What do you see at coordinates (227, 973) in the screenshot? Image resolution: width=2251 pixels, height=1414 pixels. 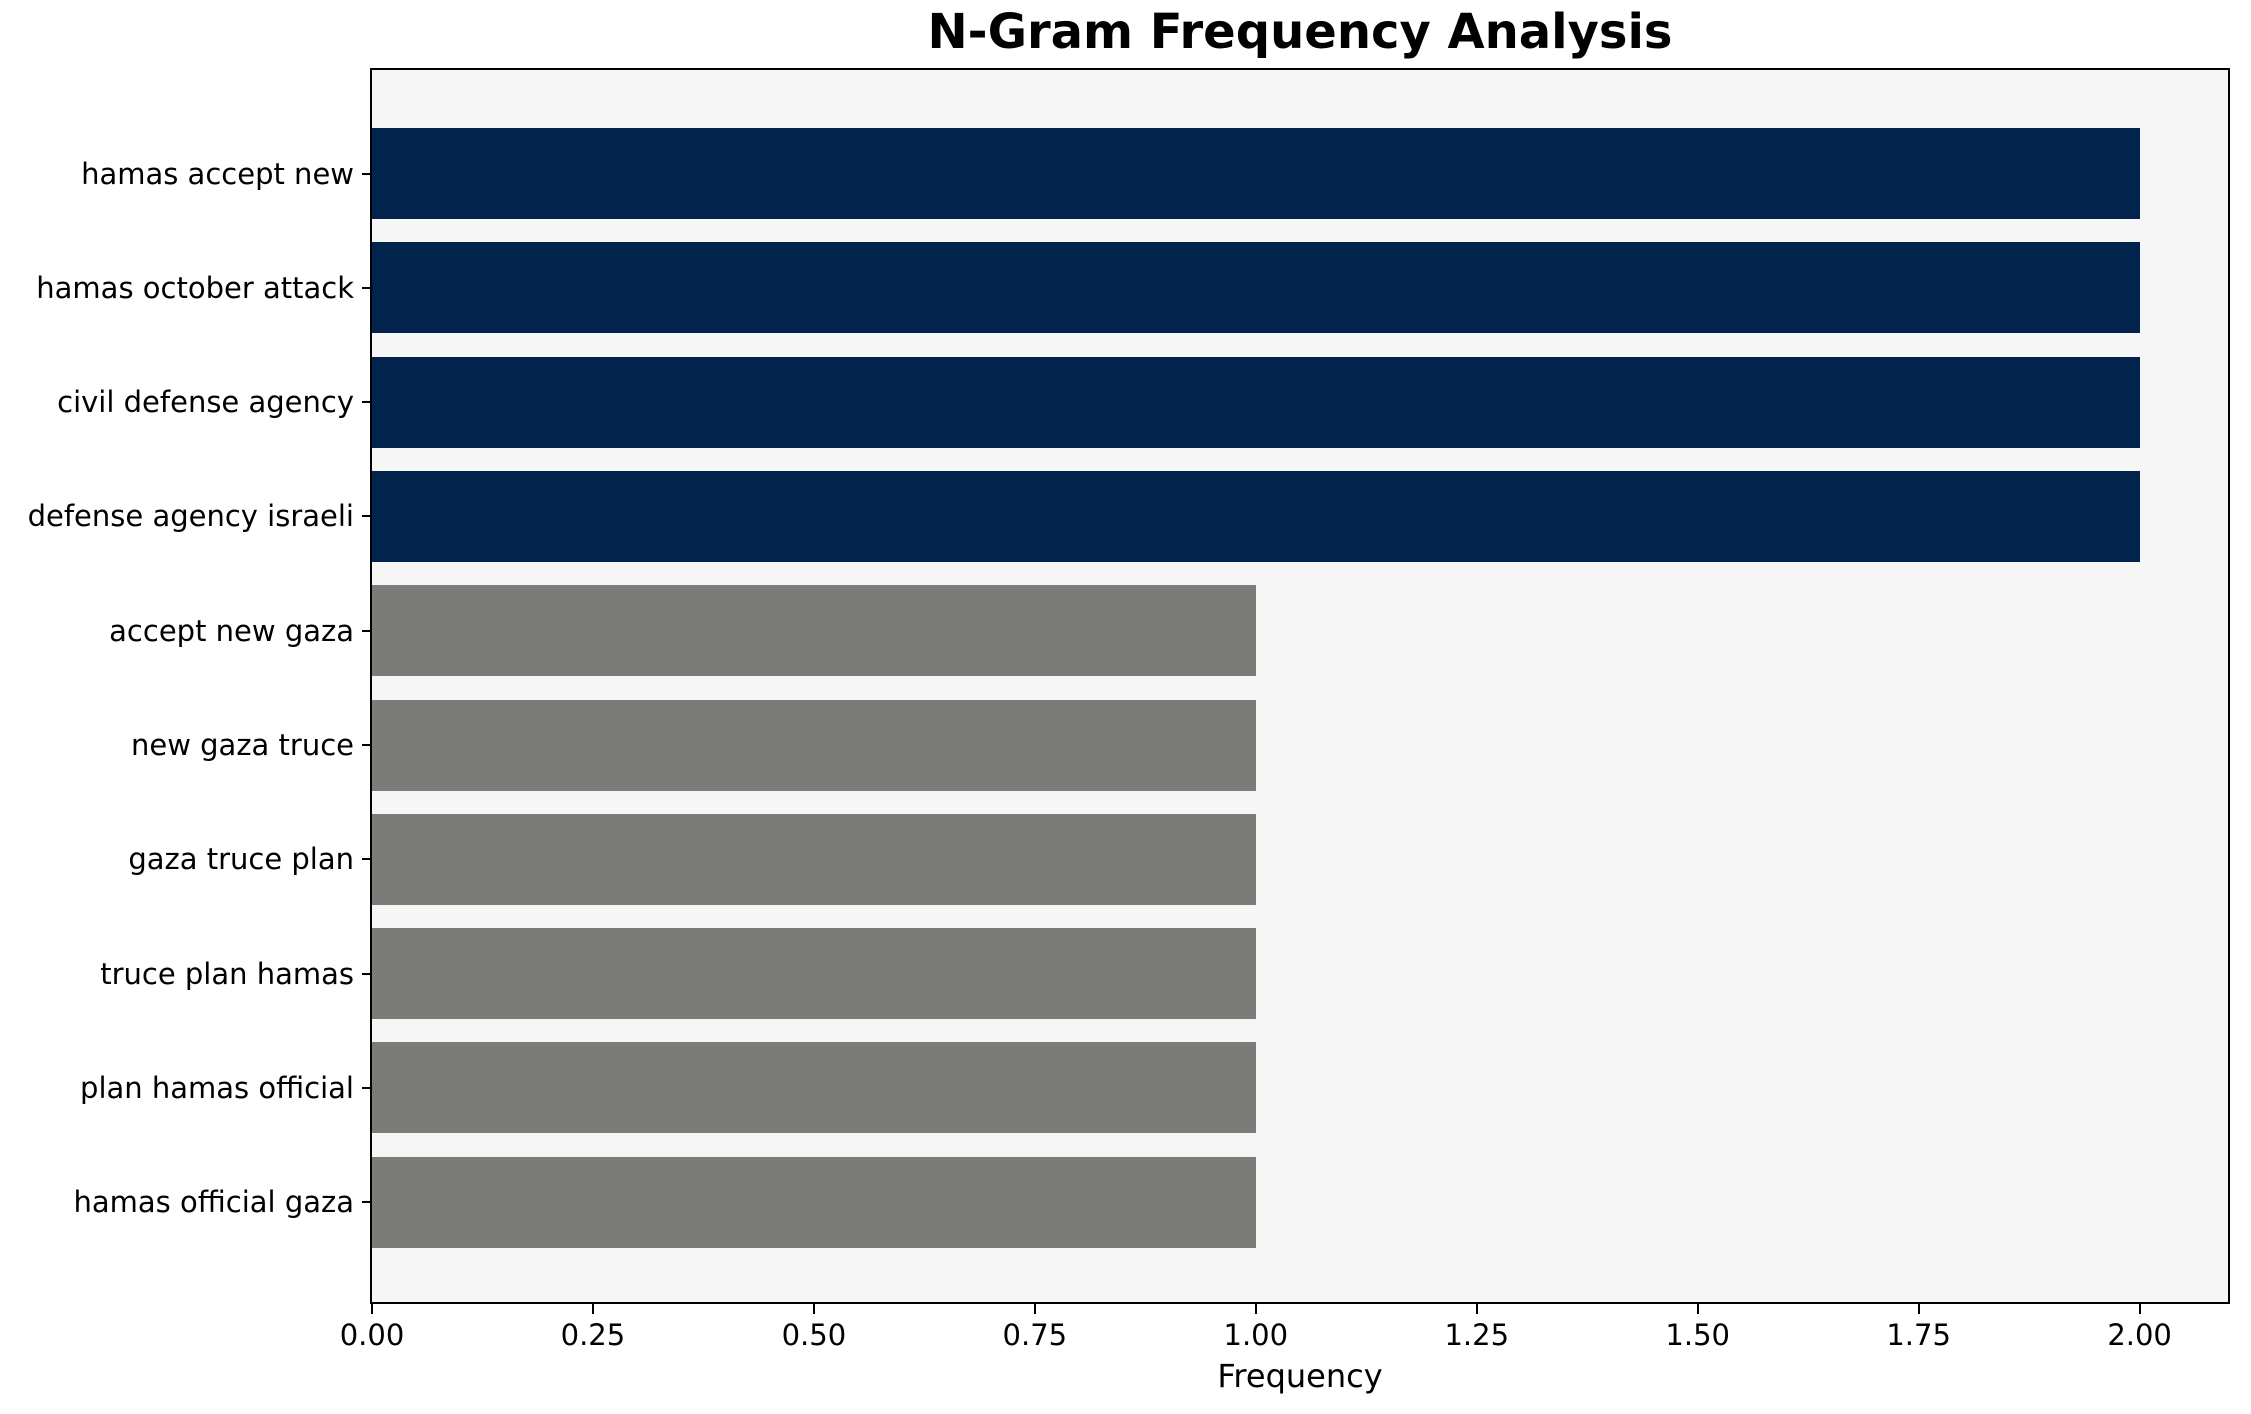 I see `y-tick-label: truce plan hamas` at bounding box center [227, 973].